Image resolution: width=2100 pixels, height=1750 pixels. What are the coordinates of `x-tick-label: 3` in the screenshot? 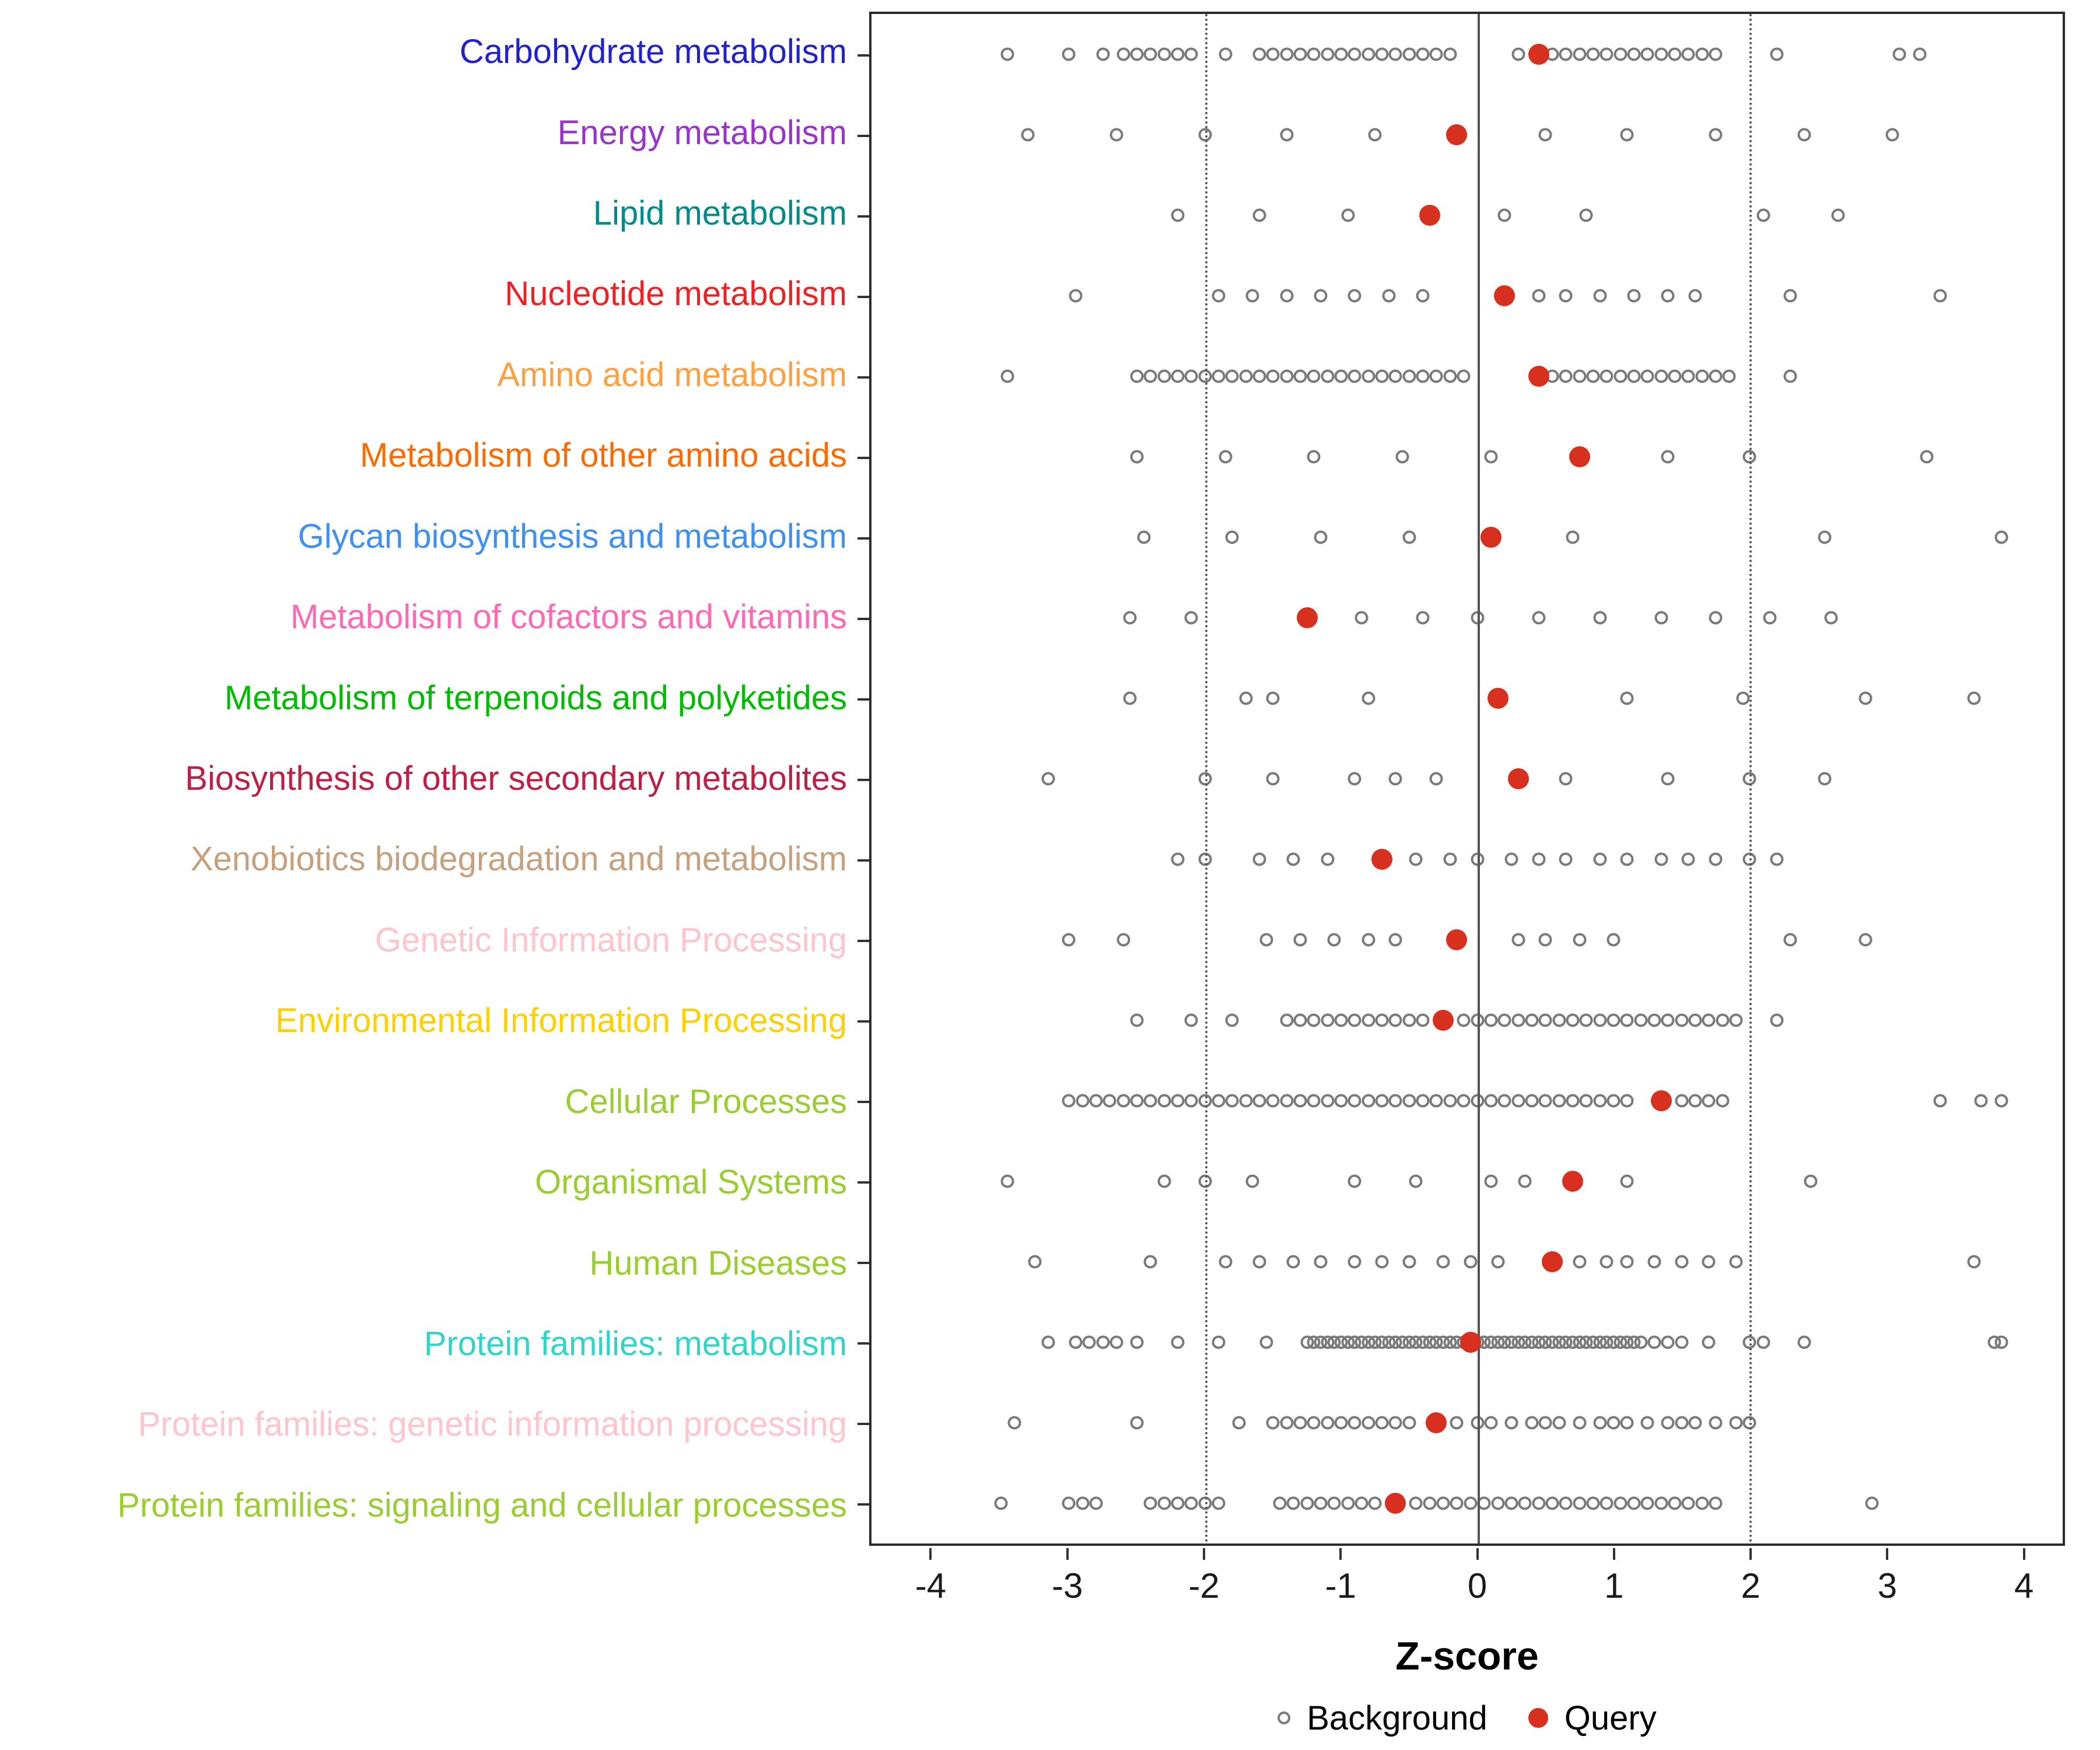 It's located at (1887, 1585).